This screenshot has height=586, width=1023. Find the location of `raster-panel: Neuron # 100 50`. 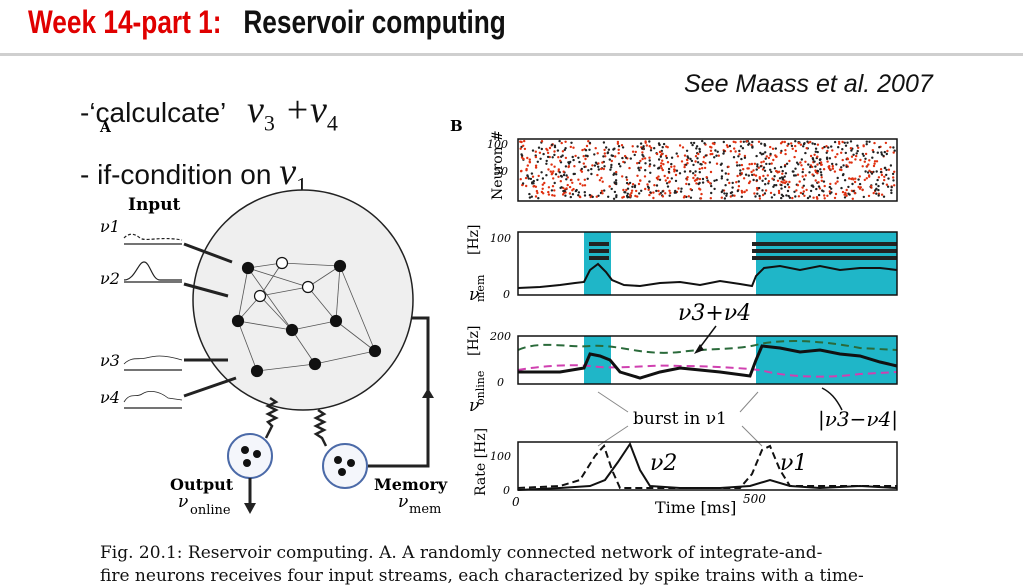

raster-panel: Neuron # 100 50 is located at coordinates (692, 166).